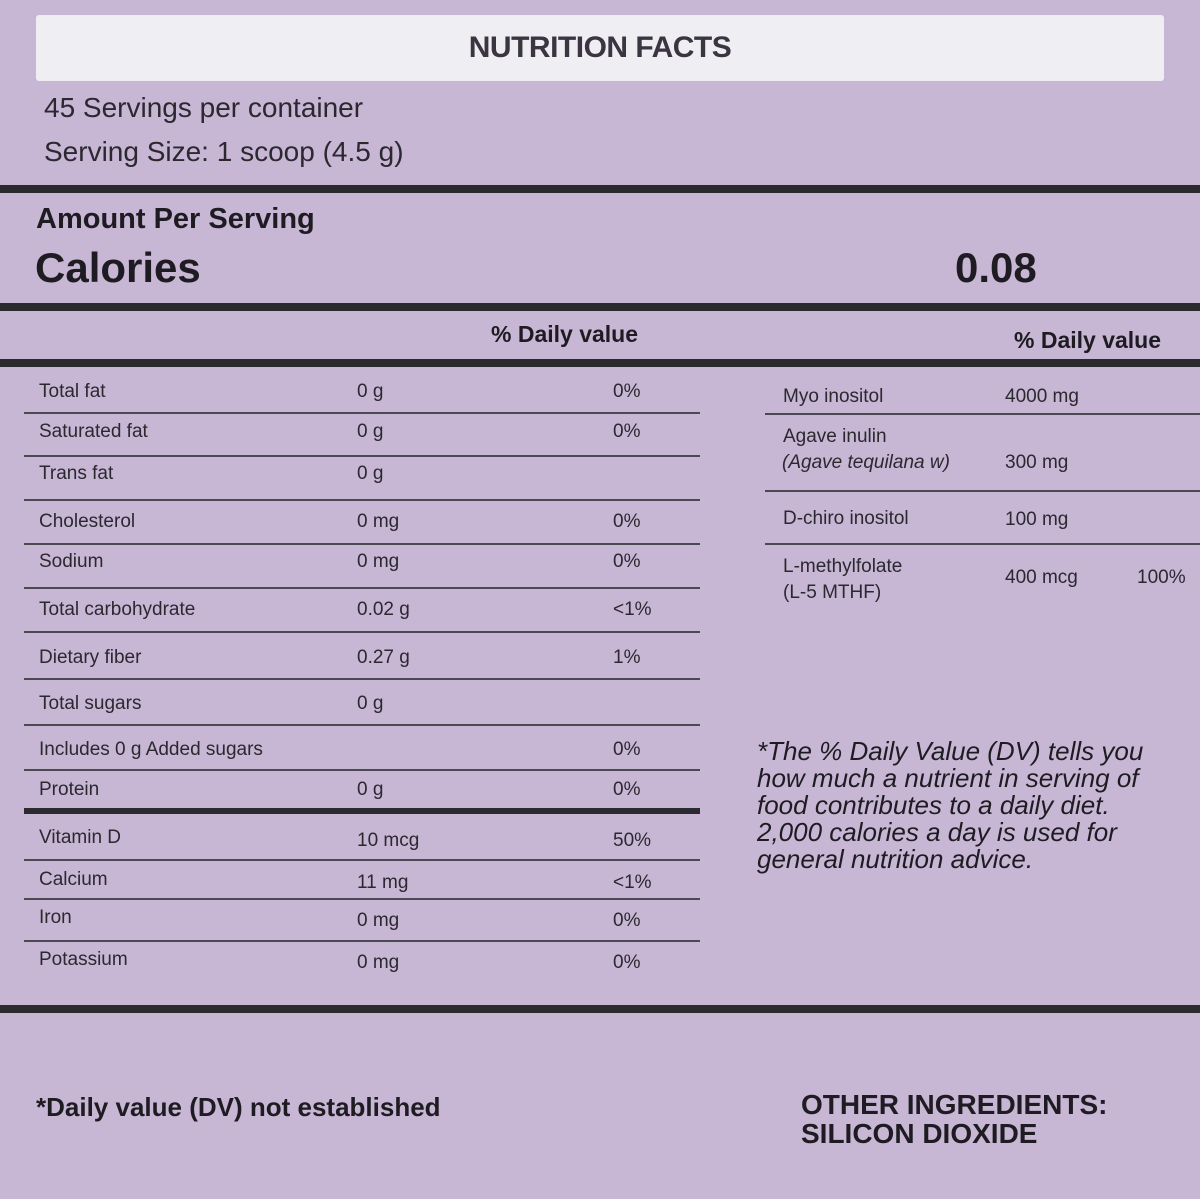  I want to click on vitamin-name: Vitamin D, so click(80, 837).